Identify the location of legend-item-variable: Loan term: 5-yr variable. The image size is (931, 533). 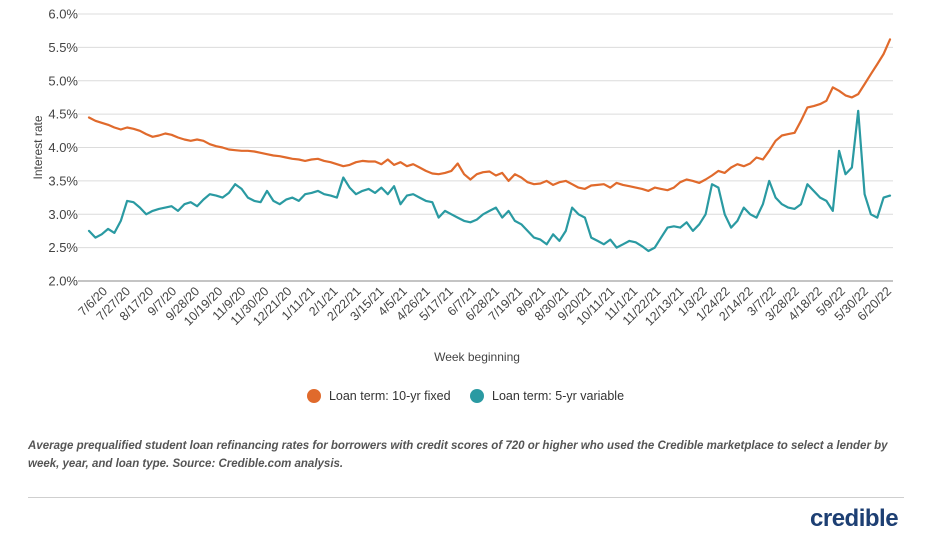
(547, 396).